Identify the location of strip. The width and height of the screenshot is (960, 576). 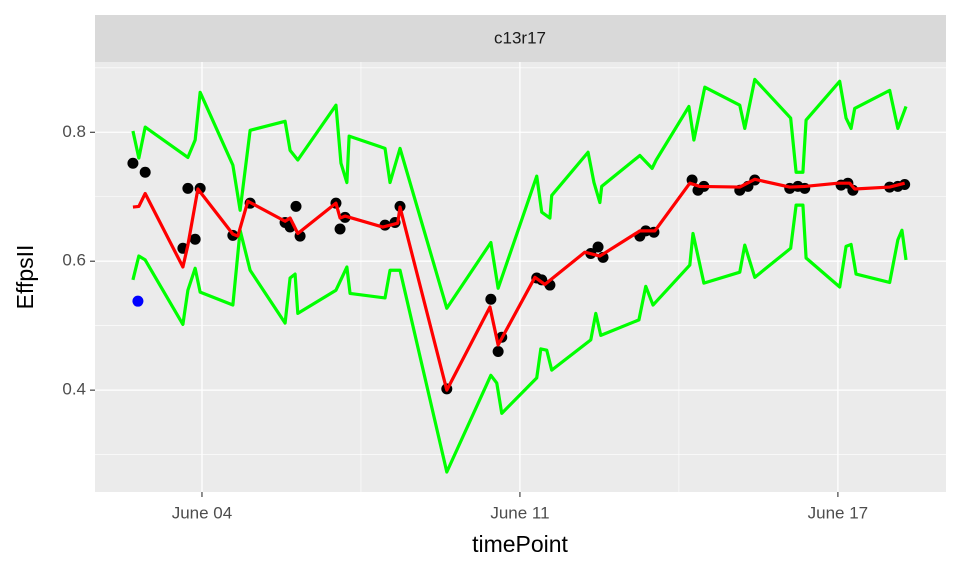
(520, 38).